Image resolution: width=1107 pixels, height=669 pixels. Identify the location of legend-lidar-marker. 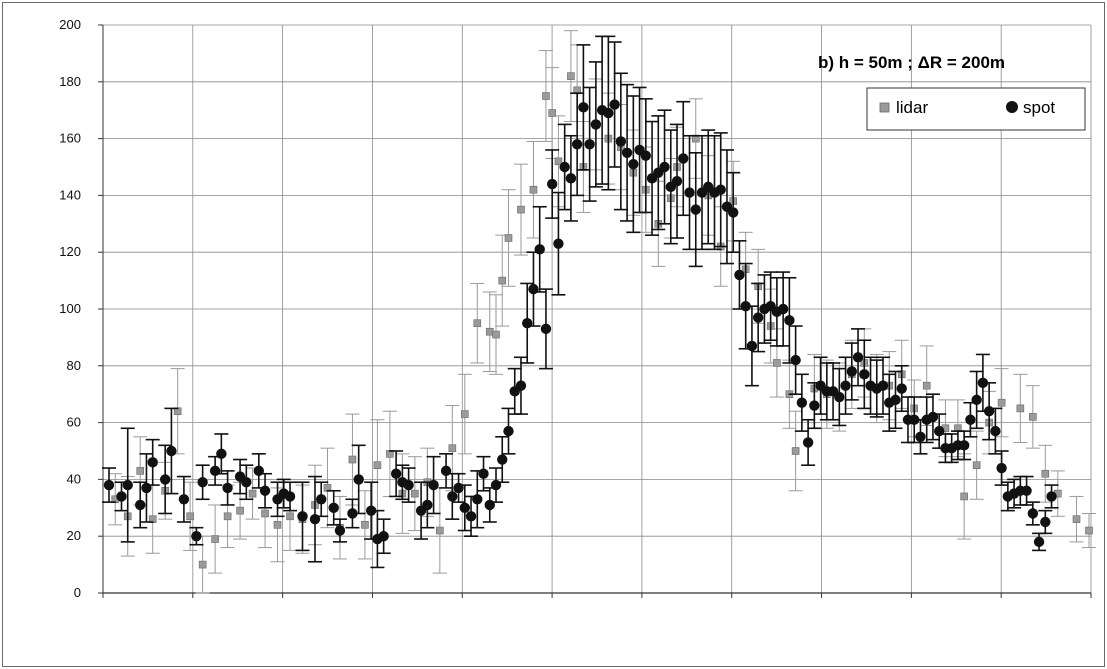
(884, 107).